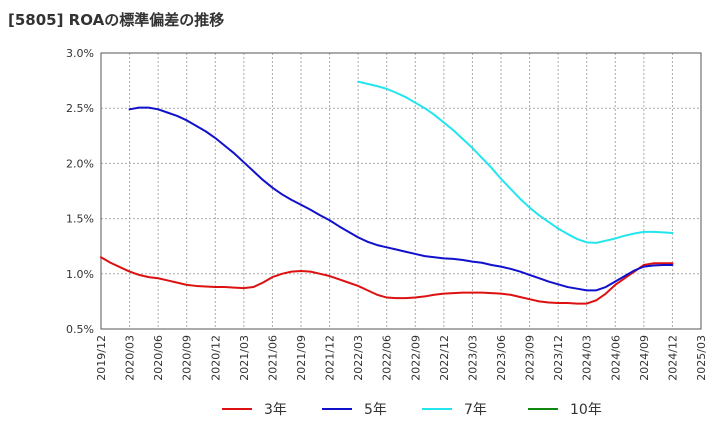 This screenshot has height=440, width=720. I want to click on x-tick-label: 2019/12, so click(101, 358).